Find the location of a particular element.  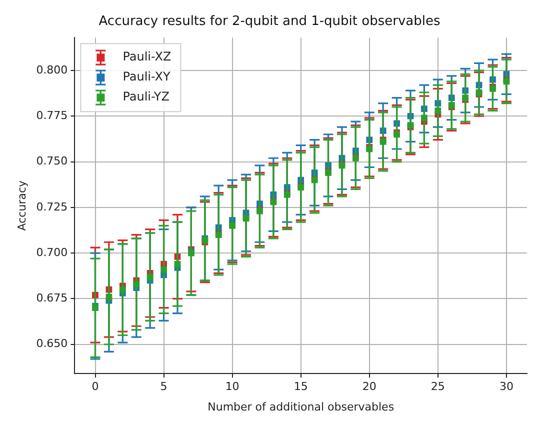

x-tick-label: 25 is located at coordinates (437, 387).